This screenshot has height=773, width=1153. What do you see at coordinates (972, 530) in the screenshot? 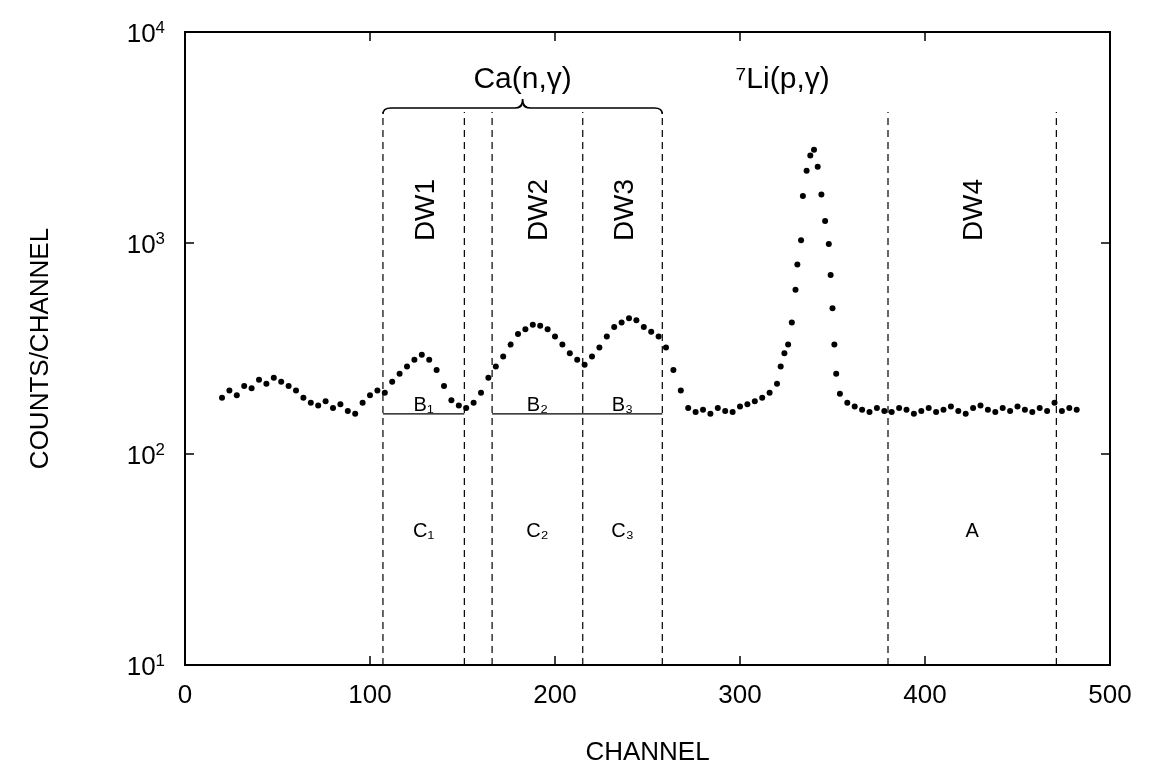
I see `annotation: A` at bounding box center [972, 530].